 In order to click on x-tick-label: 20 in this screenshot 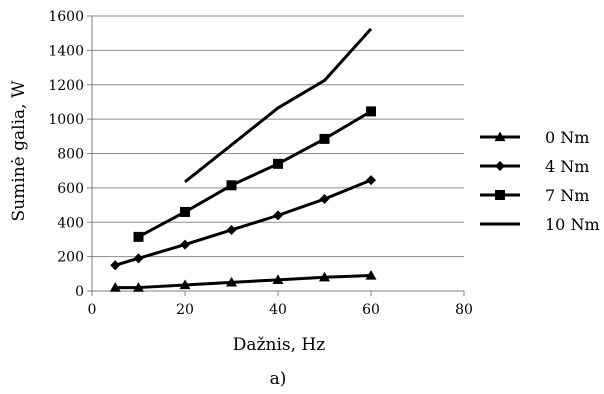, I will do `click(185, 310)`.